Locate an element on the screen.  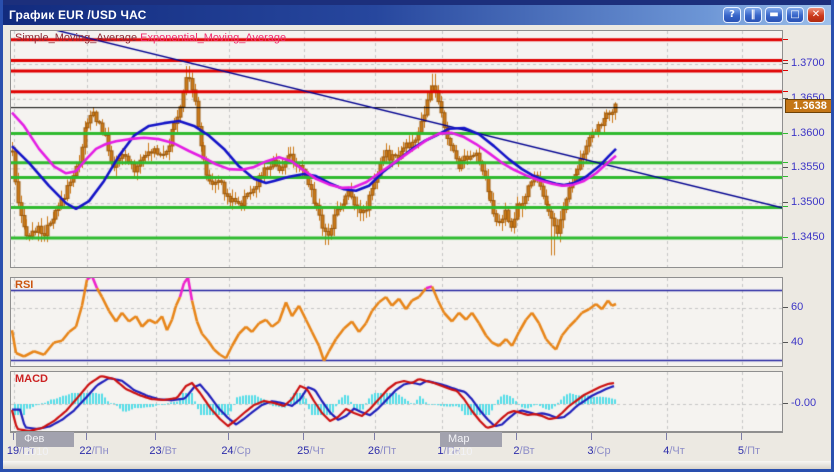
date-label: 5/Пт is located at coordinates (749, 451).